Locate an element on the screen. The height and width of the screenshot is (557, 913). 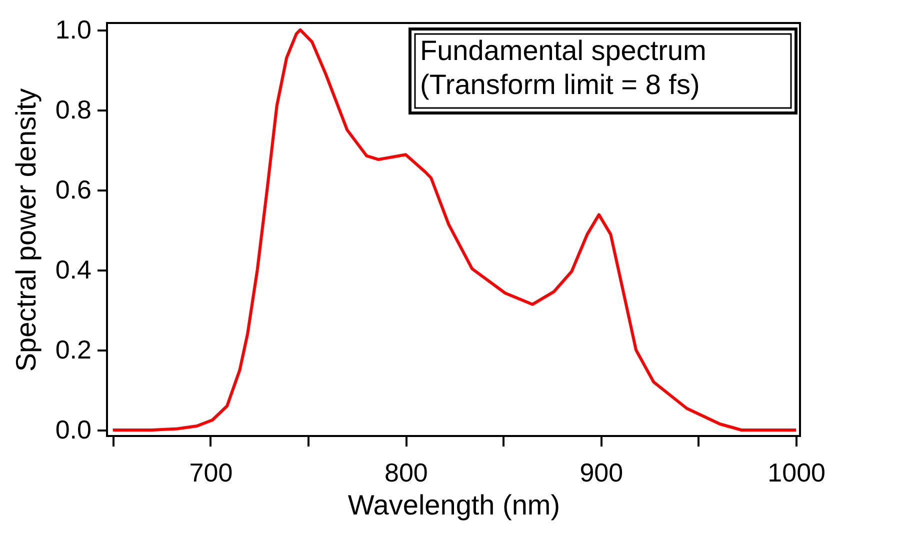
annotation: (Transform limit = 8 fs) is located at coordinates (560, 84).